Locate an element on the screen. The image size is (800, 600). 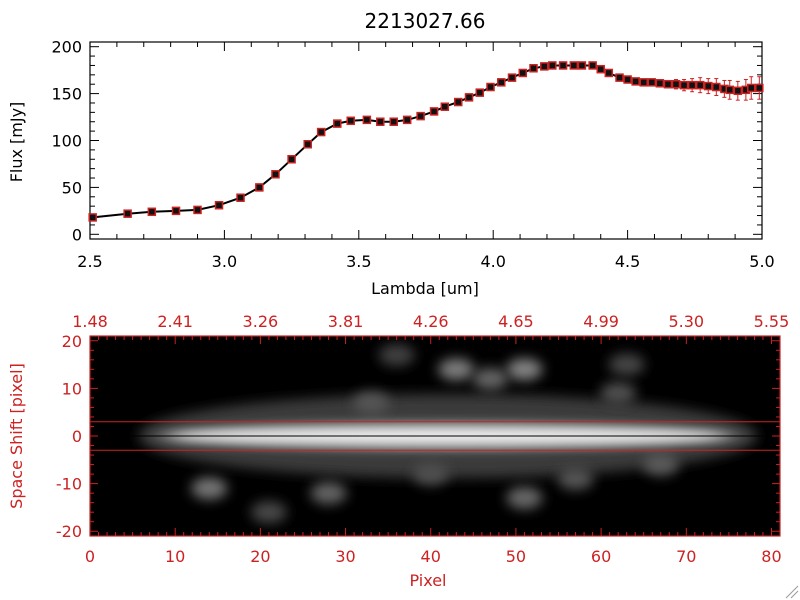
image-x-tick-label: 80 is located at coordinates (771, 556).